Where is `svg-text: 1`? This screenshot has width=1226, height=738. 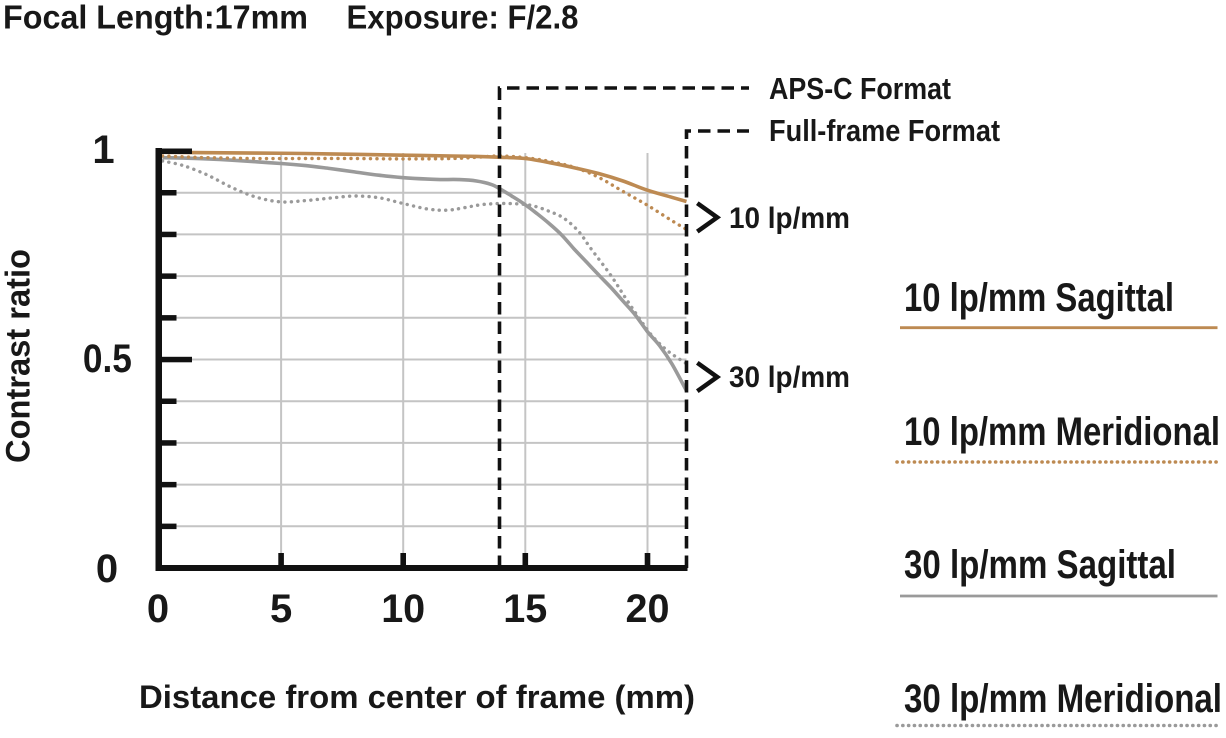 svg-text: 1 is located at coordinates (103, 150).